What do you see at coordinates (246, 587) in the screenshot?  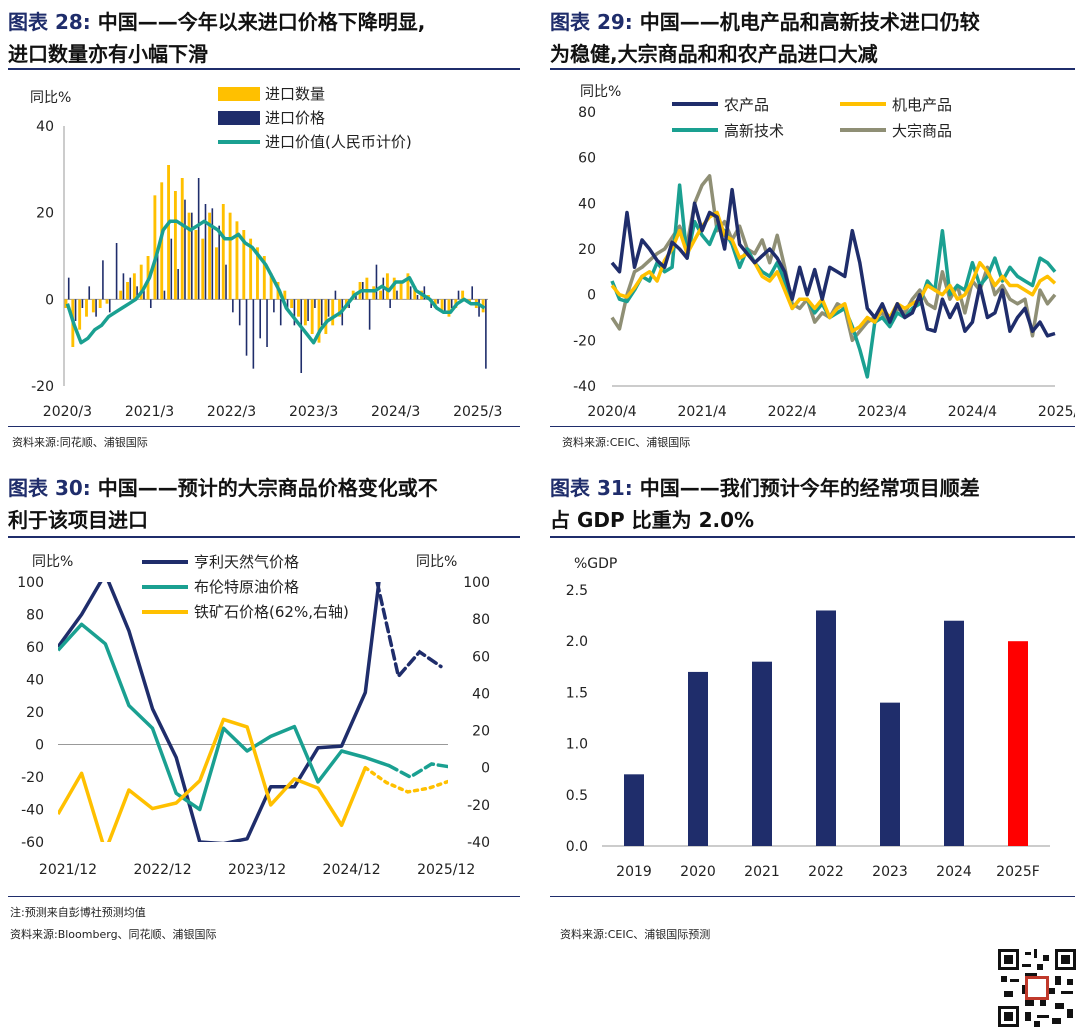 I see `legend-label: 布伦特原油价格` at bounding box center [246, 587].